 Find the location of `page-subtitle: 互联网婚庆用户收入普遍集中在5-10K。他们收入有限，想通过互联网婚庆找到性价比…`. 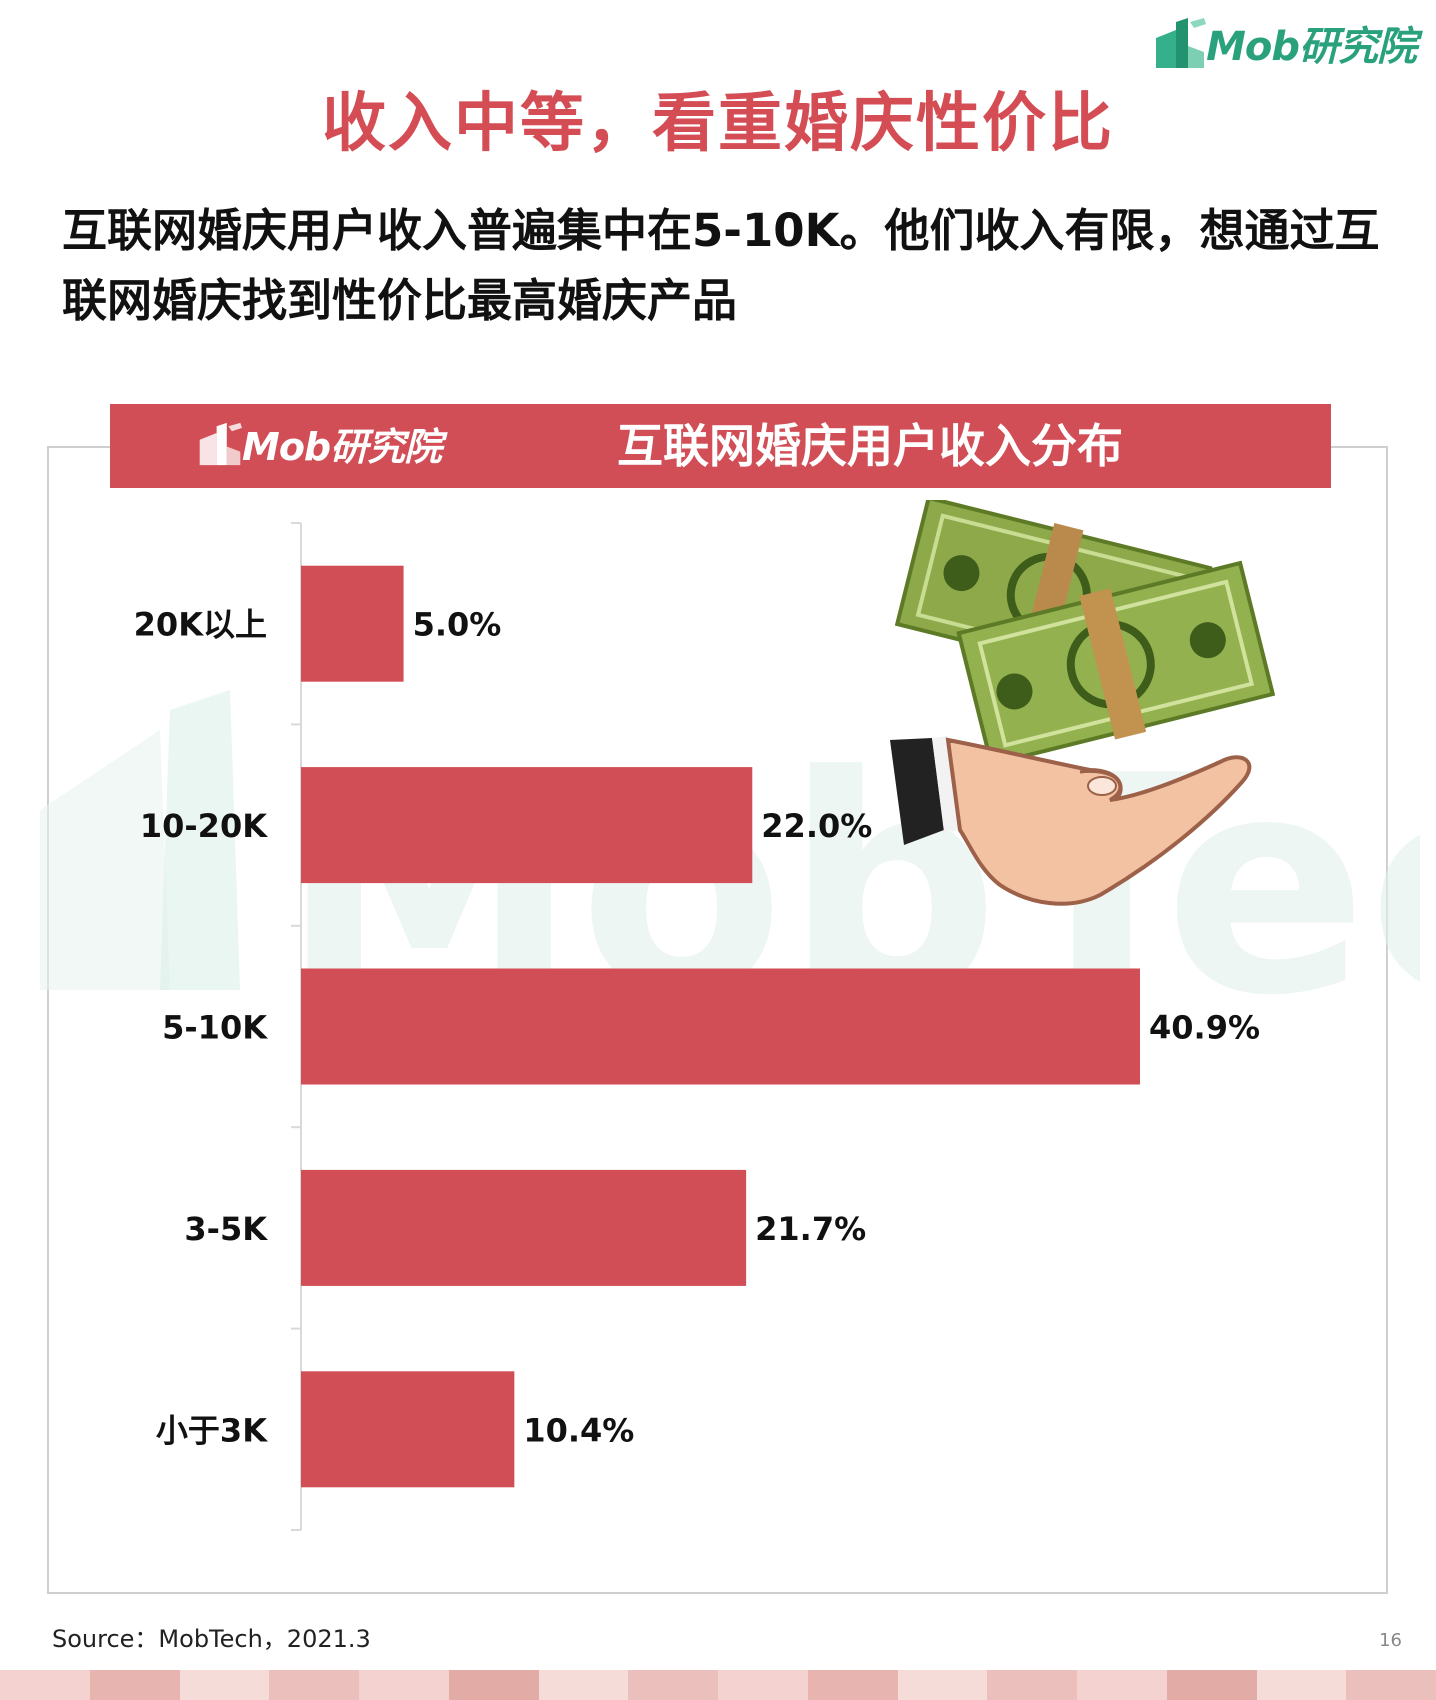

page-subtitle: 互联网婚庆用户收入普遍集中在5-10K。他们收入有限，想通过互联网婚庆找到性价比… is located at coordinates (721, 265).